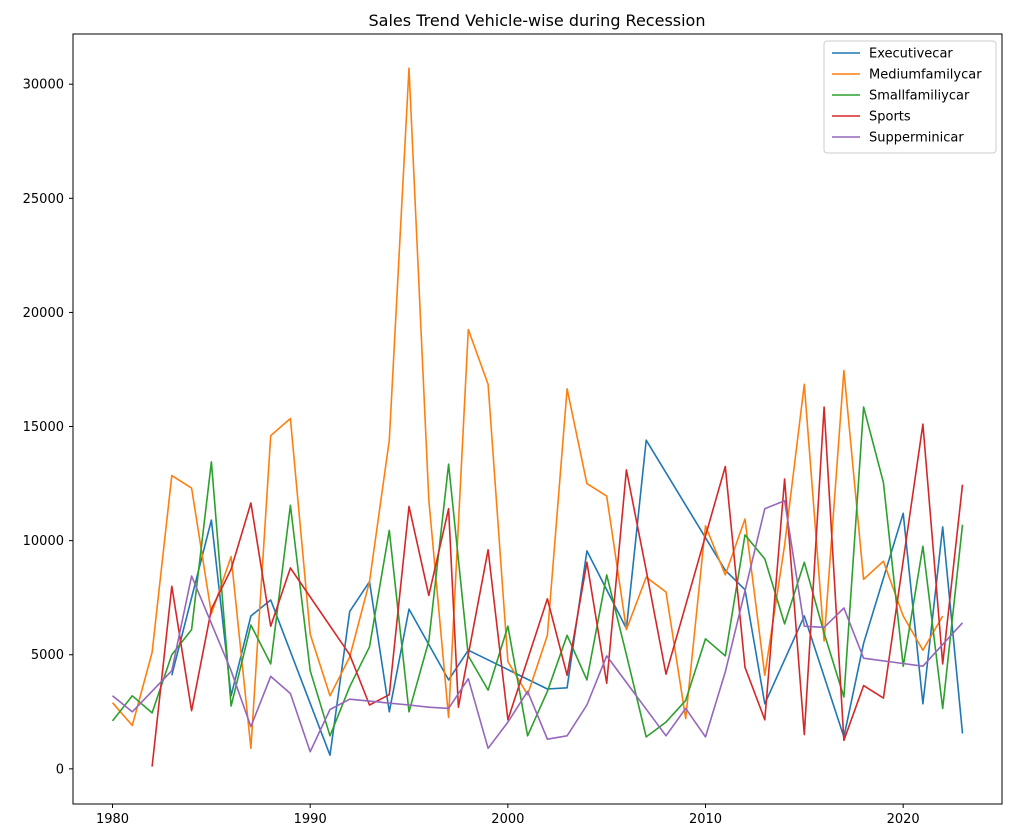  What do you see at coordinates (705, 819) in the screenshot?
I see `x-tick-label: 2010` at bounding box center [705, 819].